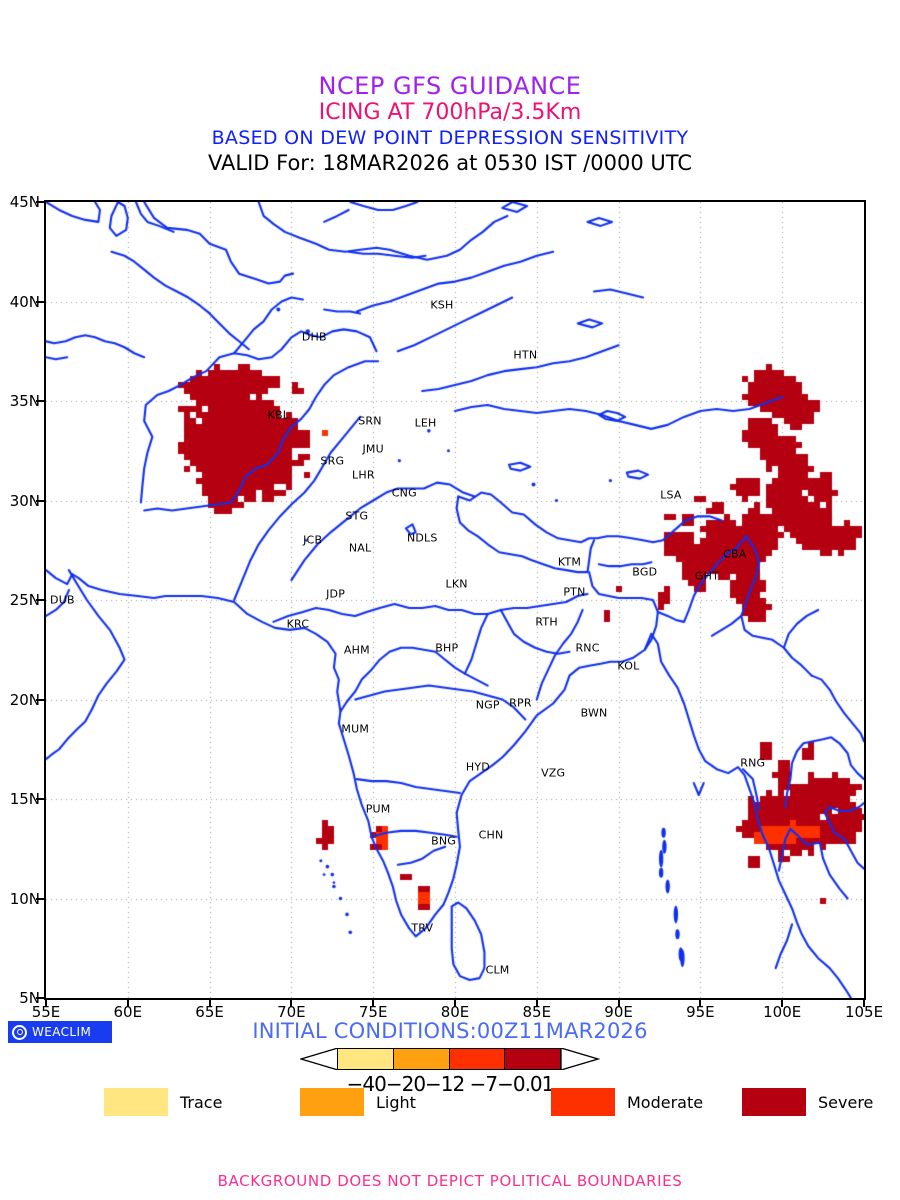  I want to click on initial-conditions-text: INITIAL CONDITIONS:00Z11MAR2026, so click(450, 1031).